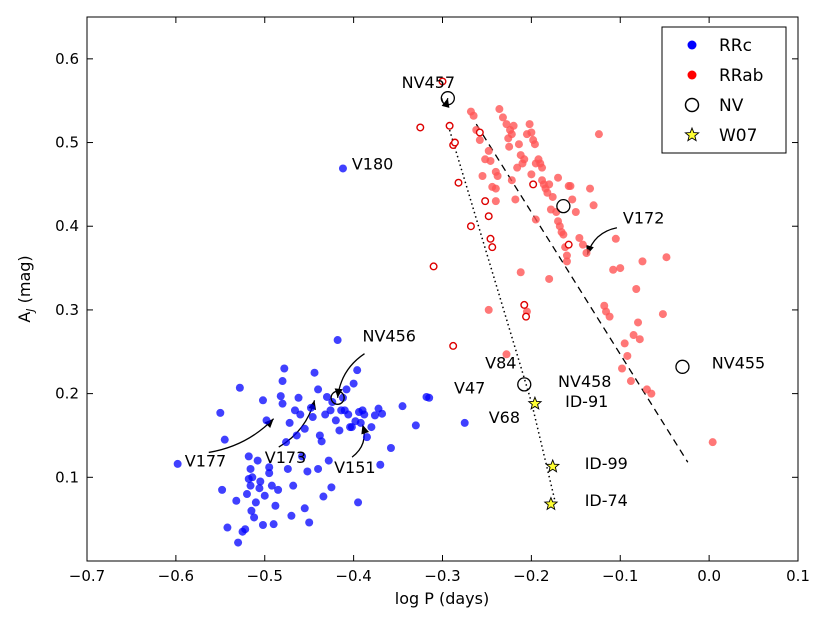 The width and height of the screenshot is (830, 623). What do you see at coordinates (469, 388) in the screenshot?
I see `annotation-label: V47` at bounding box center [469, 388].